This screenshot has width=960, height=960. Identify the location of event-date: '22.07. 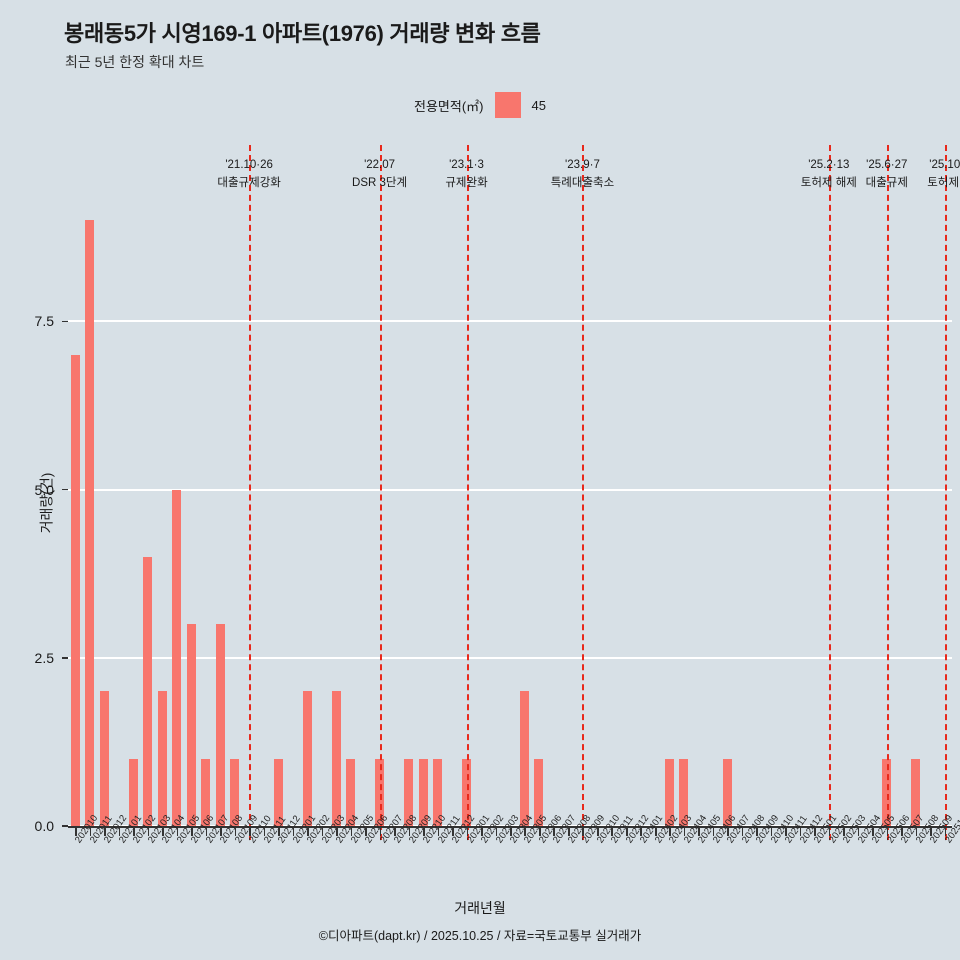
(380, 165).